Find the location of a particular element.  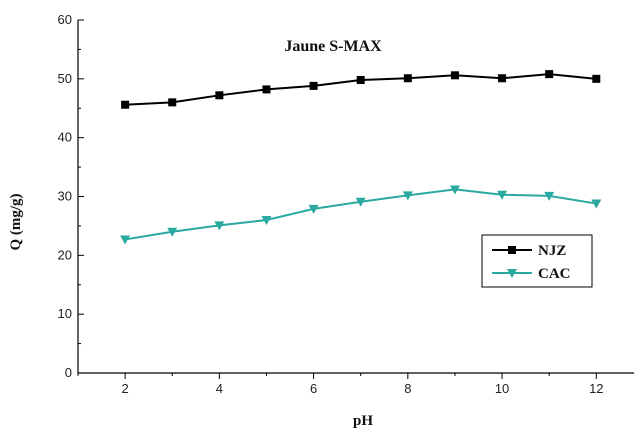

y-tick-label: 10 is located at coordinates (65, 313).